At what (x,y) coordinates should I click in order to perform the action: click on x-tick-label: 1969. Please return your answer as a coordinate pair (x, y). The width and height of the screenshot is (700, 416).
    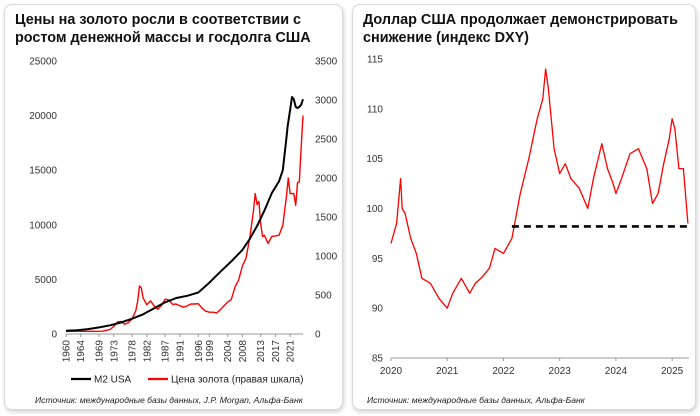
    Looking at the image, I should click on (100, 351).